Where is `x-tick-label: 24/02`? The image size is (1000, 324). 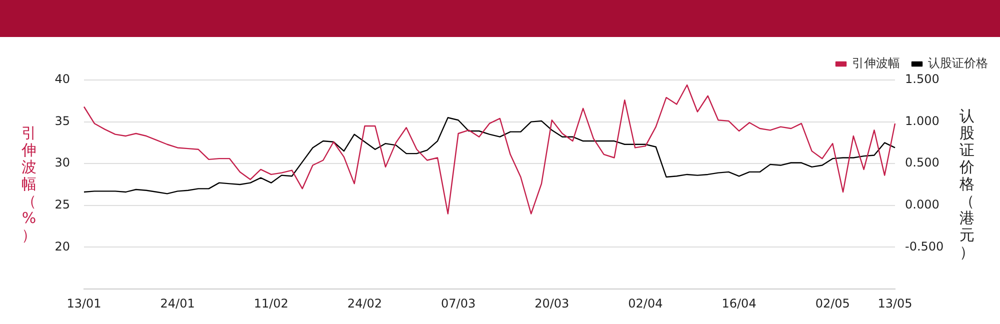 x-tick-label: 24/02 is located at coordinates (364, 303).